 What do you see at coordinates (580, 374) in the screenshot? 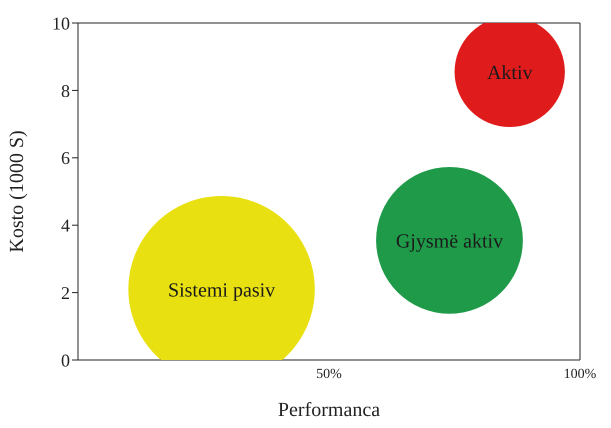
I see `x-tick-label: 100%` at bounding box center [580, 374].